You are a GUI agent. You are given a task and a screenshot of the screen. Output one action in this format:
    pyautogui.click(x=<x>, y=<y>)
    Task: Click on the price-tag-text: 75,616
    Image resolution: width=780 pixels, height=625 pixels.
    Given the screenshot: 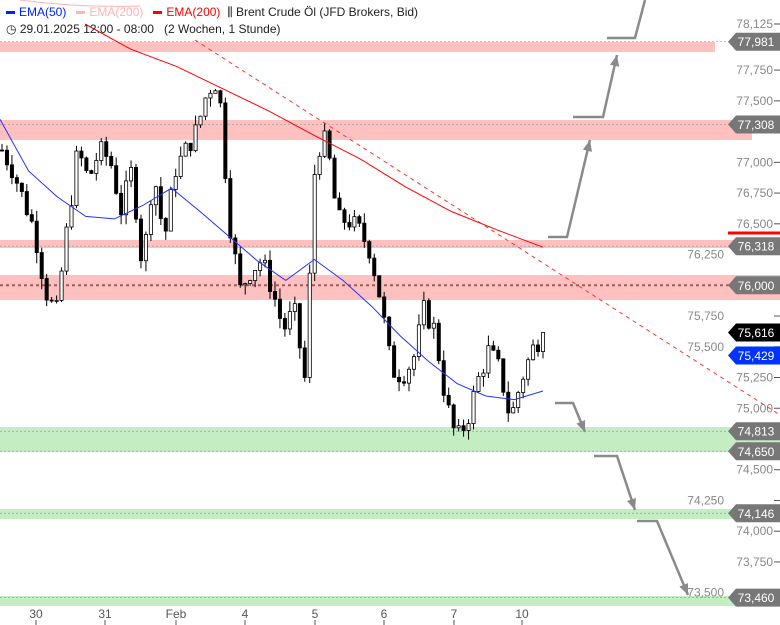 What is the action you would take?
    pyautogui.click(x=756, y=333)
    